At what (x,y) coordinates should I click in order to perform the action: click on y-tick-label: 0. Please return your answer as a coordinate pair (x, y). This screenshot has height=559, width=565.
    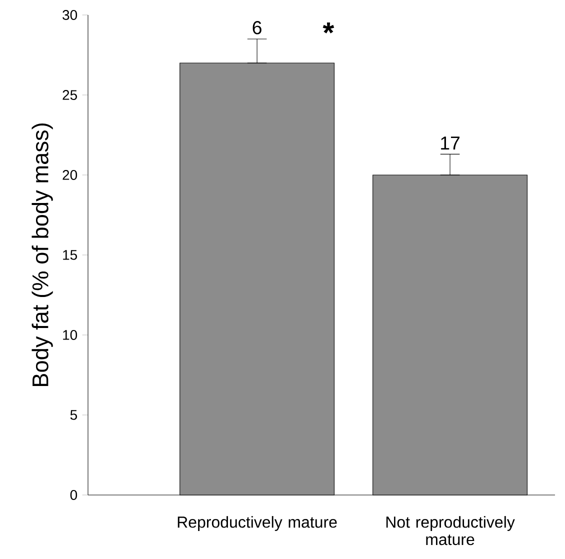
    Looking at the image, I should click on (74, 495).